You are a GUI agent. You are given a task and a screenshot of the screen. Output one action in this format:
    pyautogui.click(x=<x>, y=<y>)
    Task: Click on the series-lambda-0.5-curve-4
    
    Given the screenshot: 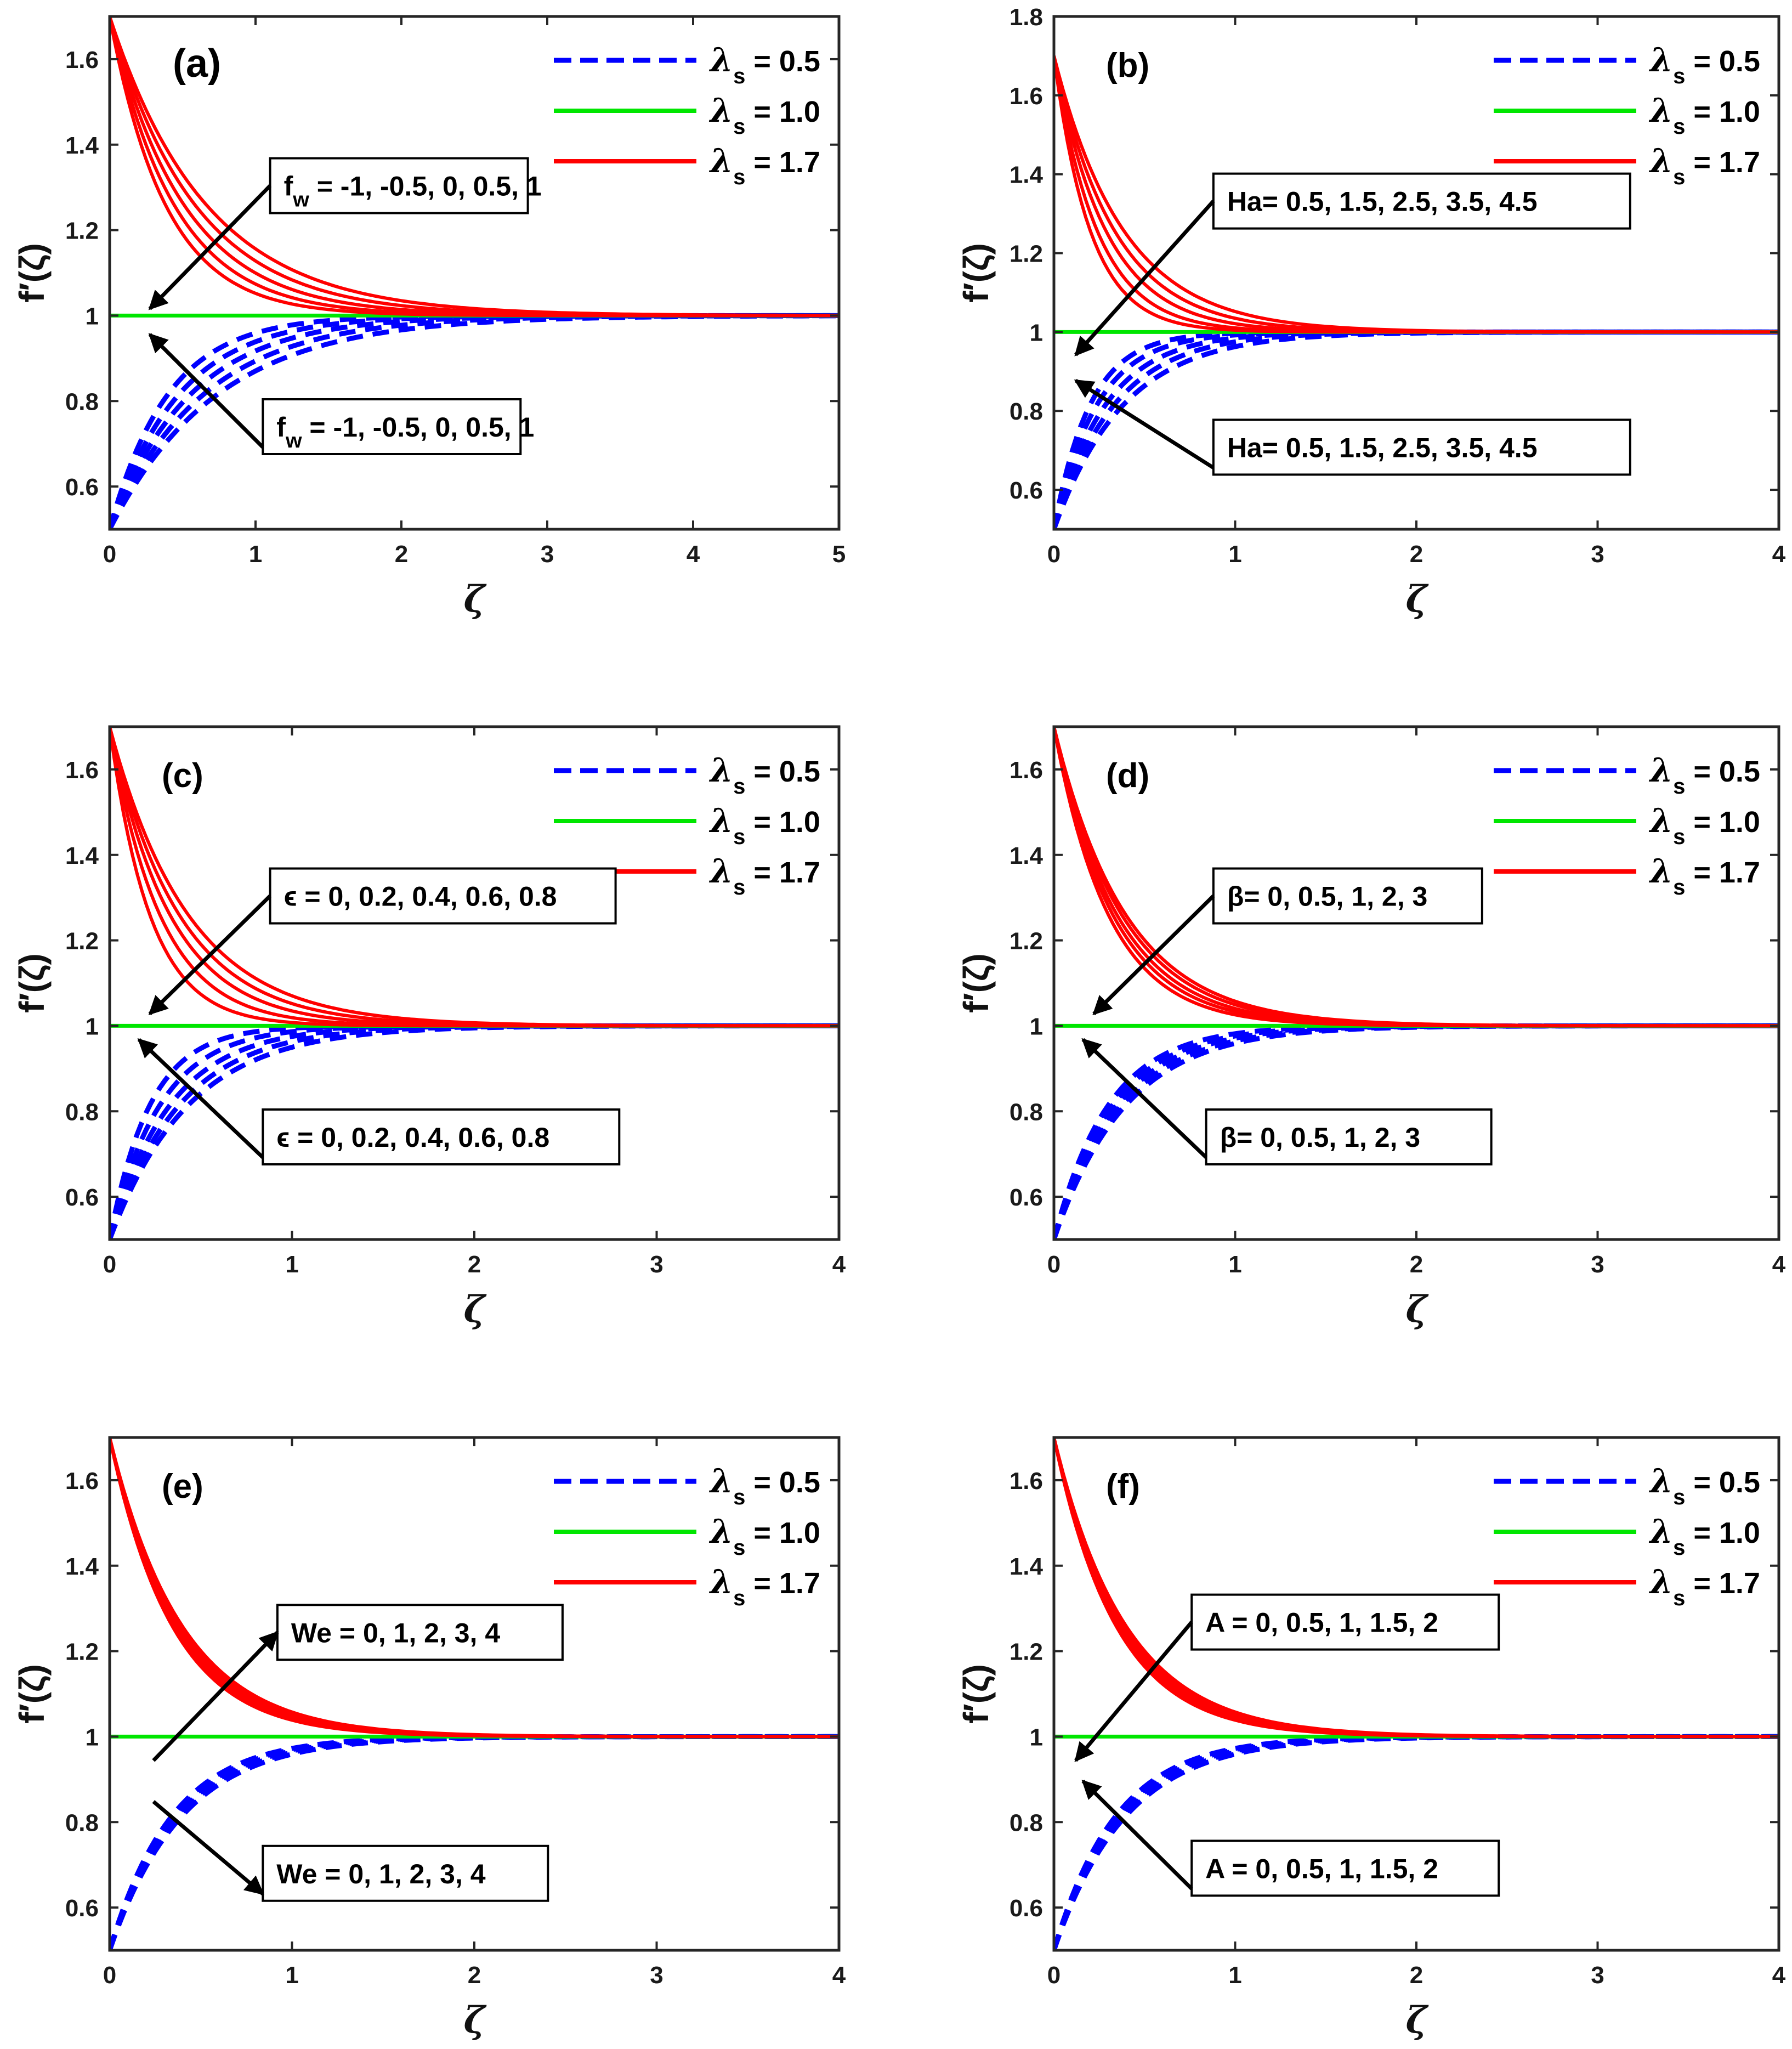 What is the action you would take?
    pyautogui.click(x=1416, y=1131)
    